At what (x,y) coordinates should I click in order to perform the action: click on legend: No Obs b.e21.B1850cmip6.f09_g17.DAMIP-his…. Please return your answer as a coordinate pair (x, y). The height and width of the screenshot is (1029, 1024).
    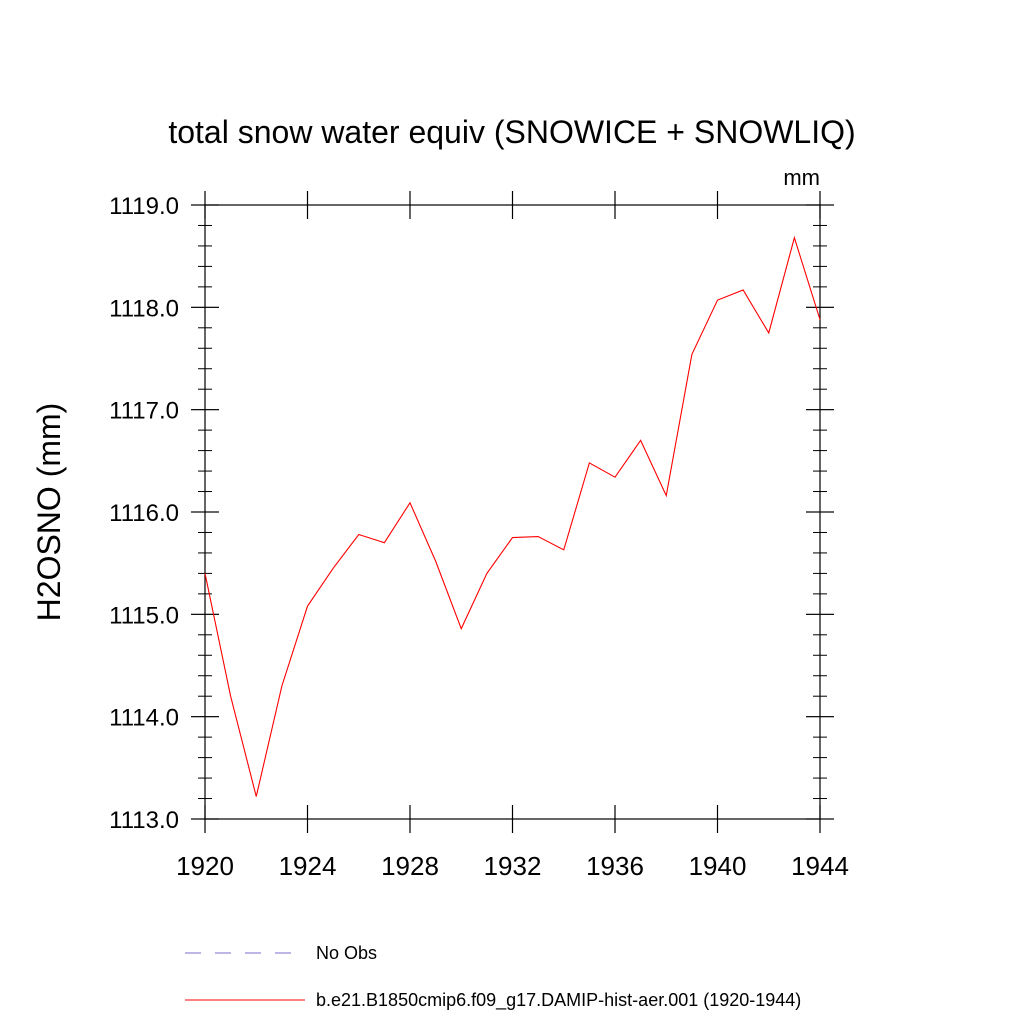
    Looking at the image, I should click on (493, 977).